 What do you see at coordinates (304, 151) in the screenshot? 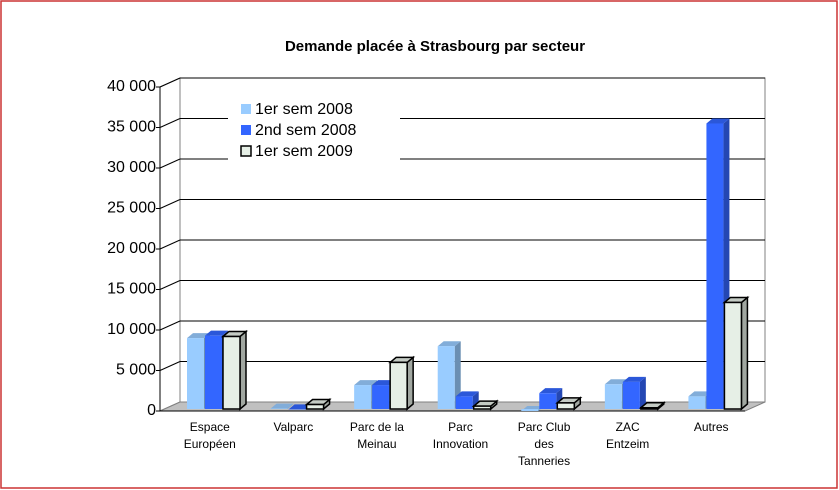
I see `legend-label: 1er sem 2009` at bounding box center [304, 151].